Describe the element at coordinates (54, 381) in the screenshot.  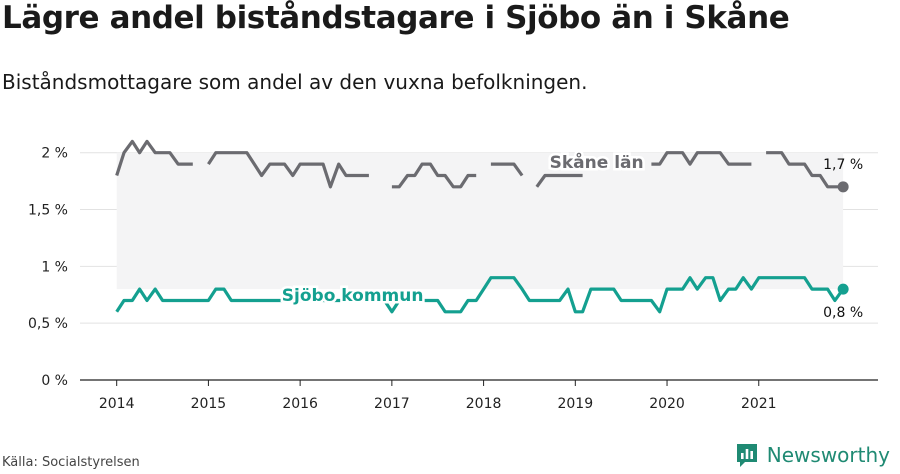
I see `y-tick-label: 0 %` at that location.